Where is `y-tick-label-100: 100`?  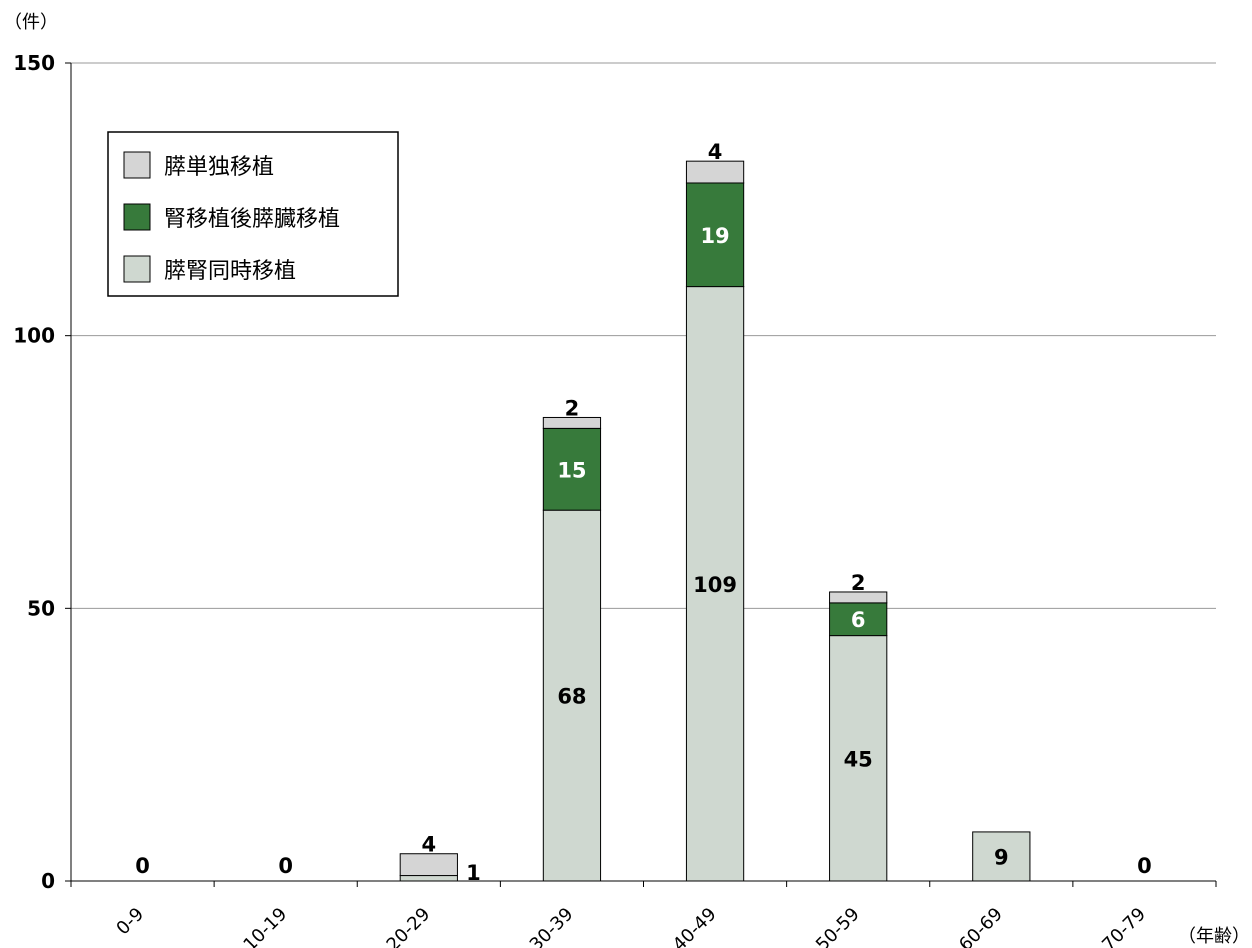
y-tick-label-100: 100 is located at coordinates (34, 336).